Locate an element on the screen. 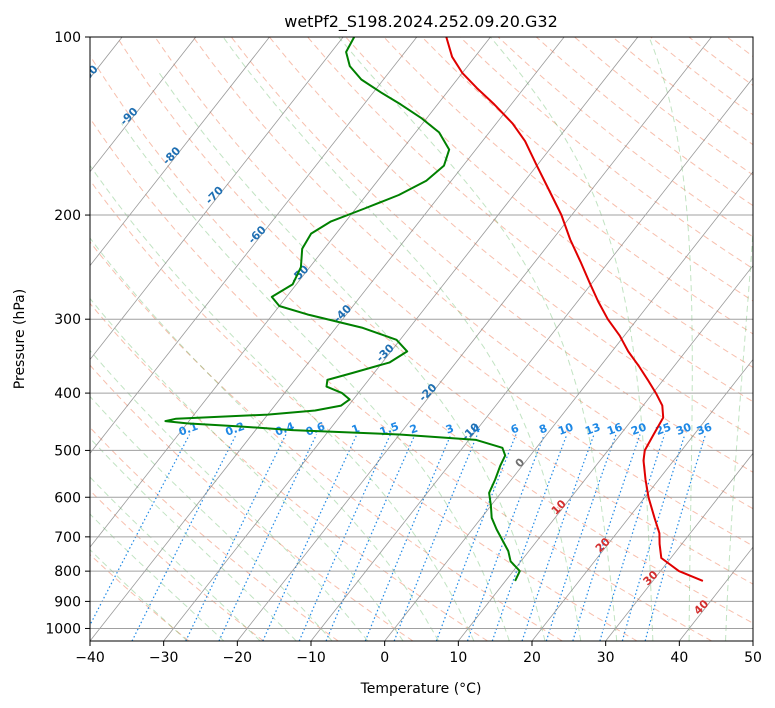 The width and height of the screenshot is (775, 708). x-tick-label: −30 is located at coordinates (164, 658).